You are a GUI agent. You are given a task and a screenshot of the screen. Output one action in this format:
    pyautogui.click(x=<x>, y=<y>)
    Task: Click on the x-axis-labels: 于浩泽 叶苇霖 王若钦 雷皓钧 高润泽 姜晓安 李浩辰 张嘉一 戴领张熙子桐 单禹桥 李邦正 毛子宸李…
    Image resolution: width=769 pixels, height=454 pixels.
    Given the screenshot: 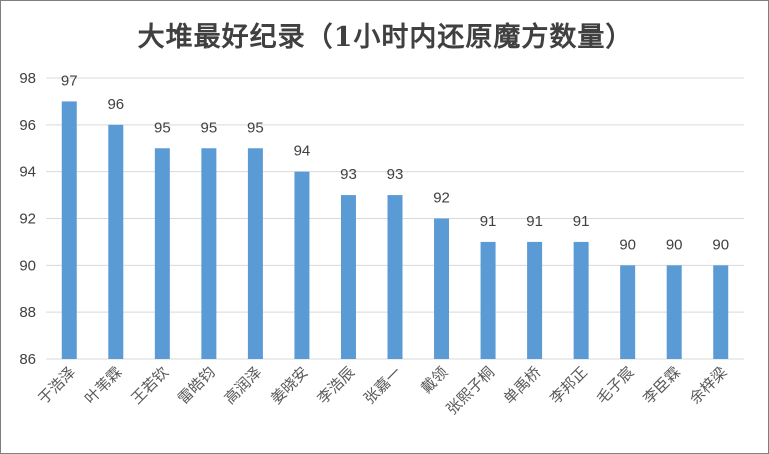 What is the action you would take?
    pyautogui.click(x=383, y=390)
    